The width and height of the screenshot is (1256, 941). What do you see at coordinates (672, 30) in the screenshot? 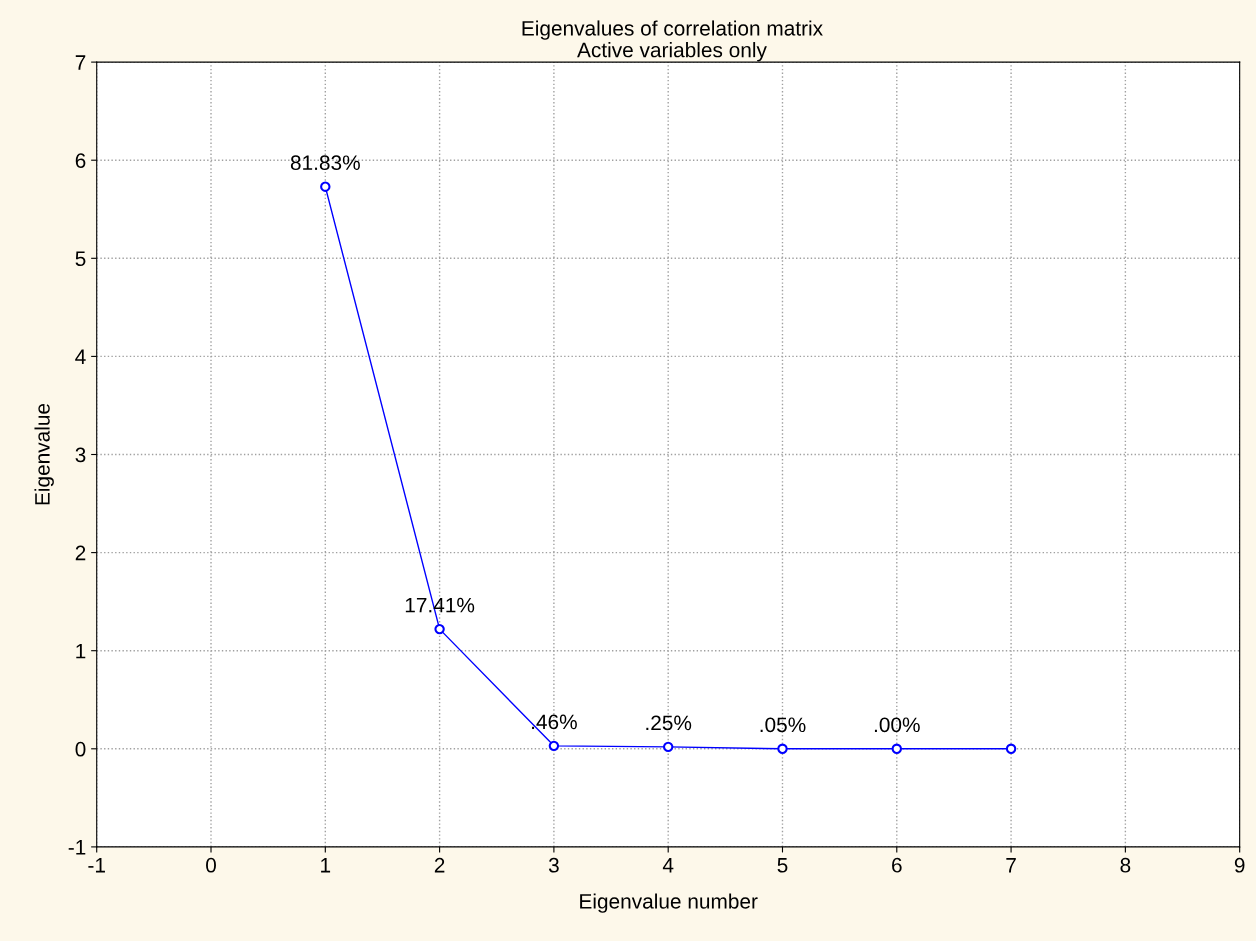
I see `chart-title: Eigenvalues of correlation matrix` at bounding box center [672, 30].